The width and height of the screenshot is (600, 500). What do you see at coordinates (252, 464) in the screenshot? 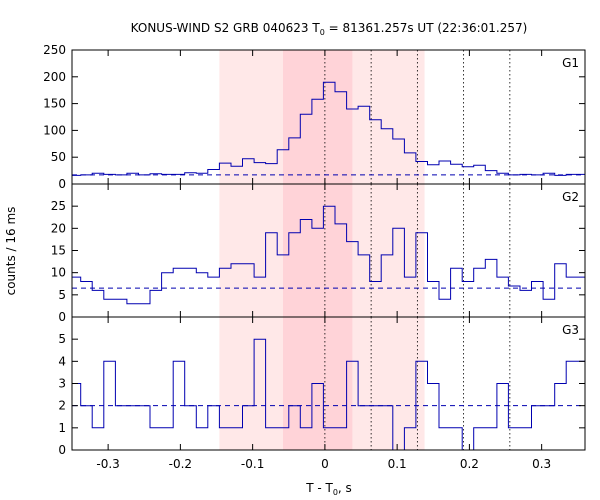
I see `x-tick-label: -0.1` at bounding box center [252, 464].